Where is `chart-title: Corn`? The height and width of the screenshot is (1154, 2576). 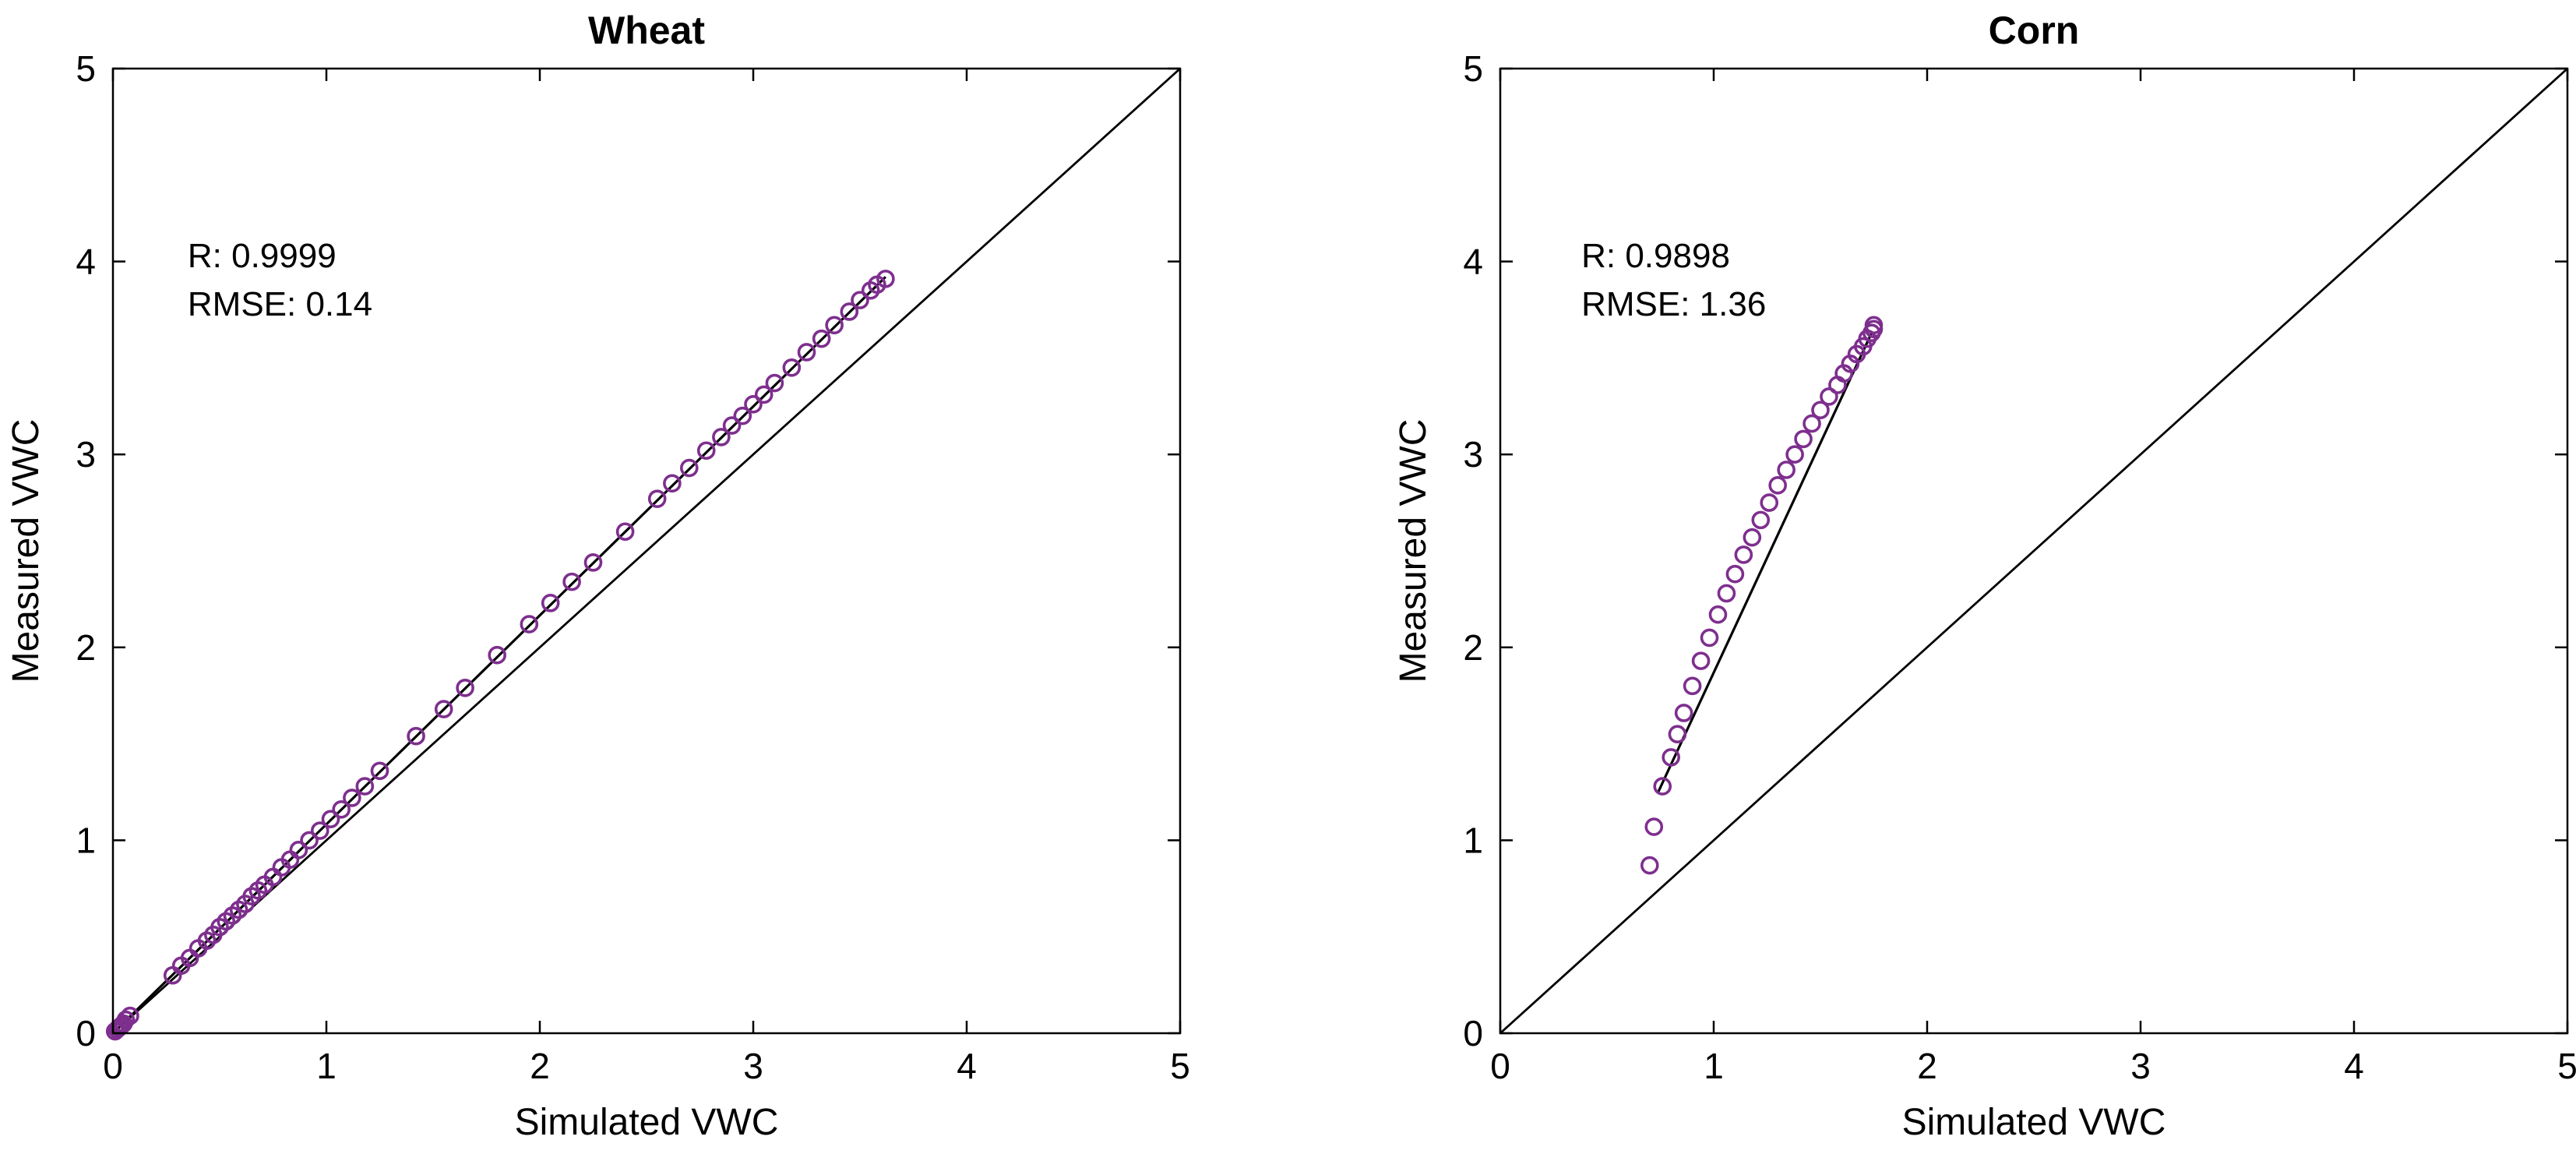
chart-title: Corn is located at coordinates (2034, 31).